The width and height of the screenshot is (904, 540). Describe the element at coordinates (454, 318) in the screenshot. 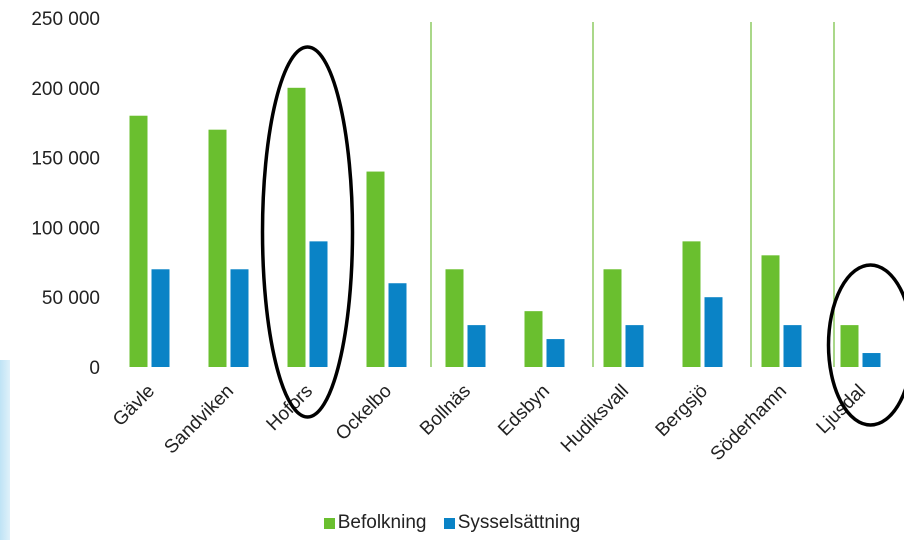

I see `bar-befolkning-bollnas` at that location.